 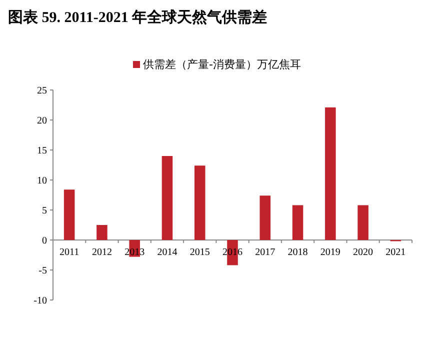 I want to click on x-tick-label: 2021, so click(x=396, y=252).